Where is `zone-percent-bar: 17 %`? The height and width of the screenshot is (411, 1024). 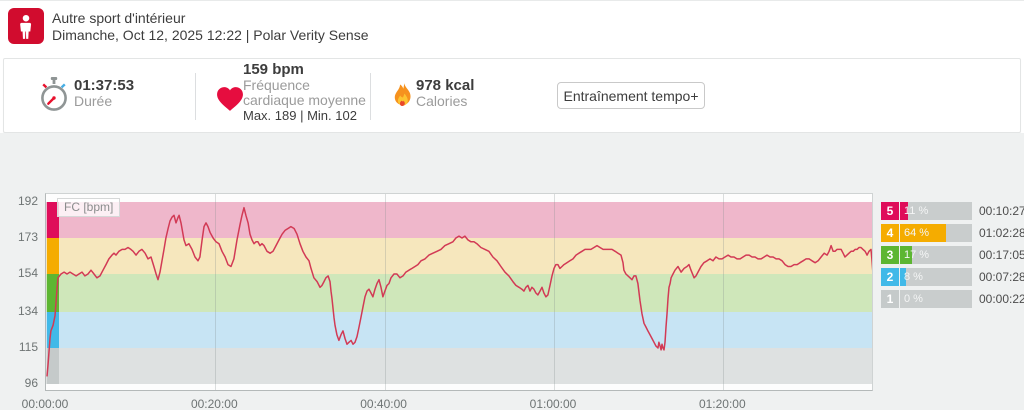
zone-percent-bar: 17 % is located at coordinates (936, 255).